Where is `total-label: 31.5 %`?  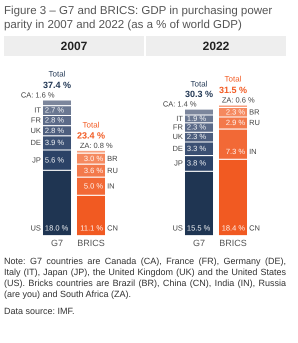
total-label: 31.5 % is located at coordinates (233, 90).